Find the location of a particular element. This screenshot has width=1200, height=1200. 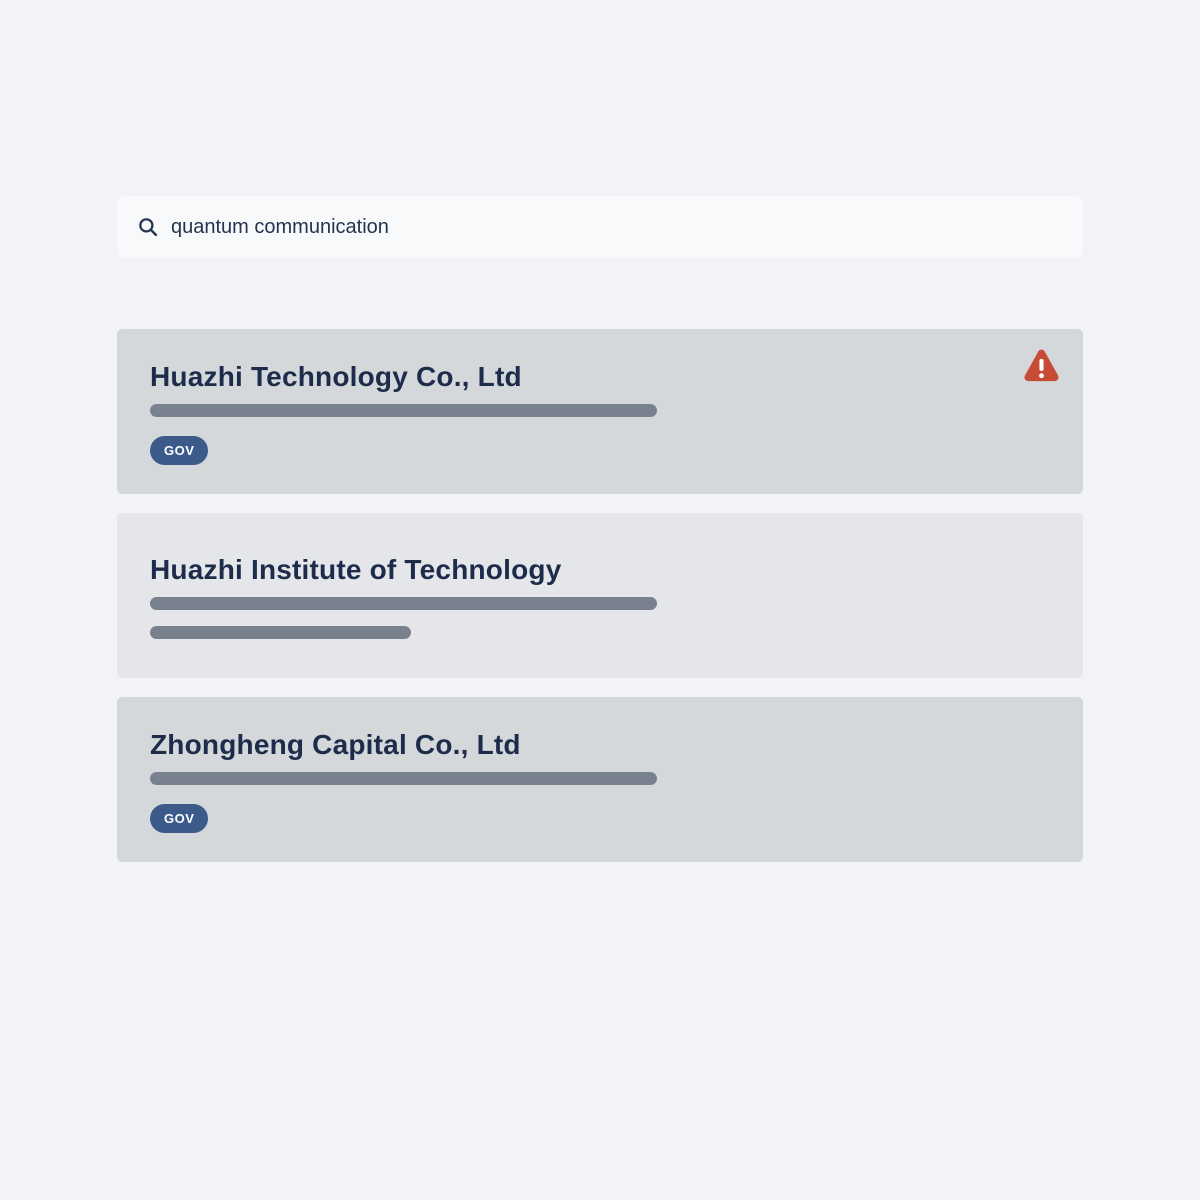

result-title: Huazhi Institute of Technology is located at coordinates (356, 569).